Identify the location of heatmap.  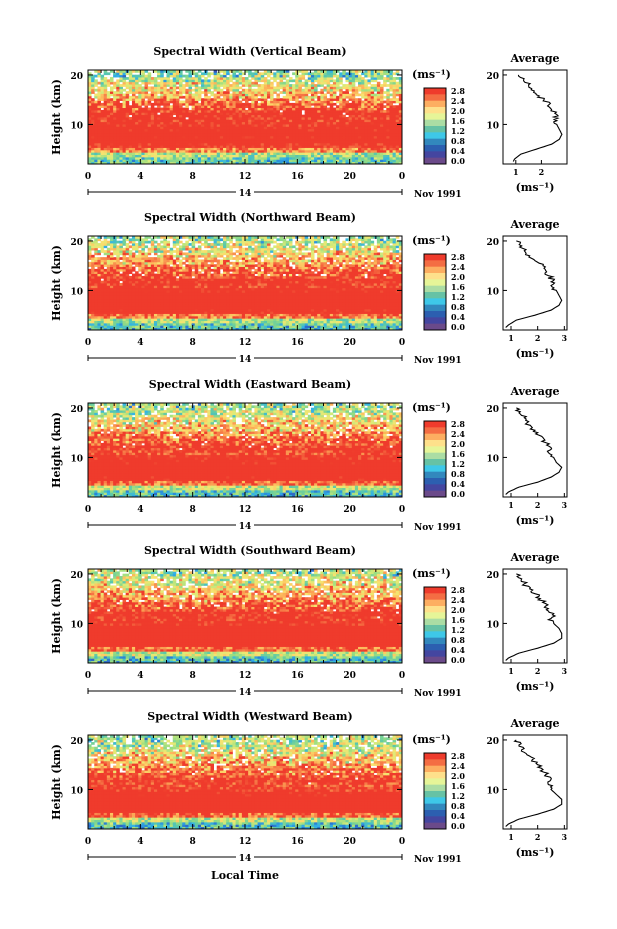
(245, 283).